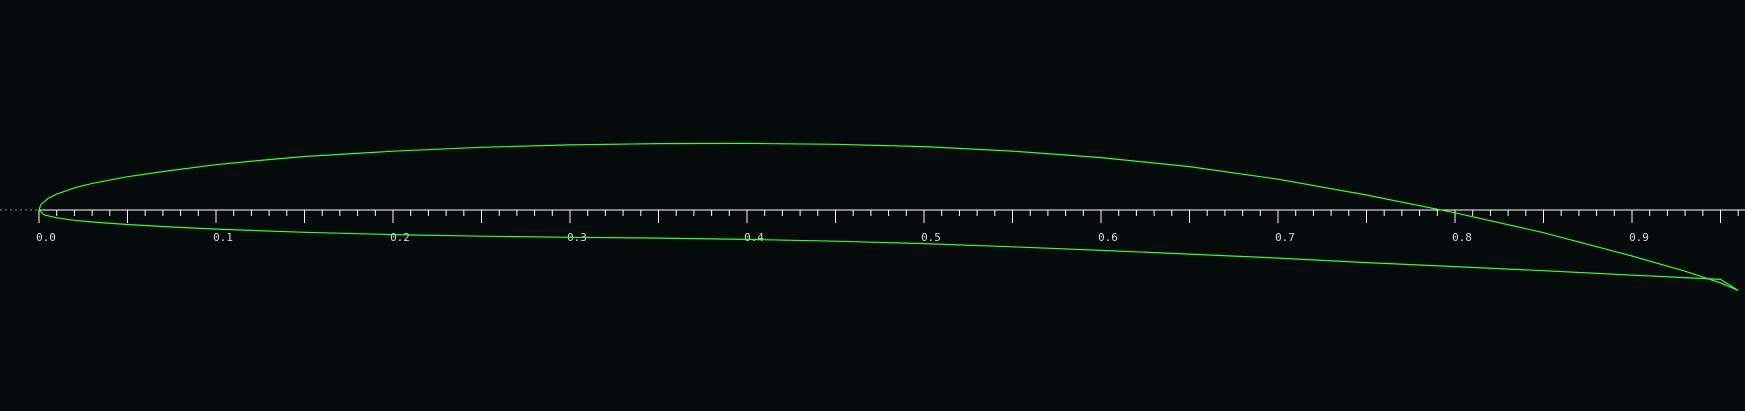 This screenshot has width=1745, height=411. Describe the element at coordinates (1285, 237) in the screenshot. I see `tick-label: 0.7` at that location.